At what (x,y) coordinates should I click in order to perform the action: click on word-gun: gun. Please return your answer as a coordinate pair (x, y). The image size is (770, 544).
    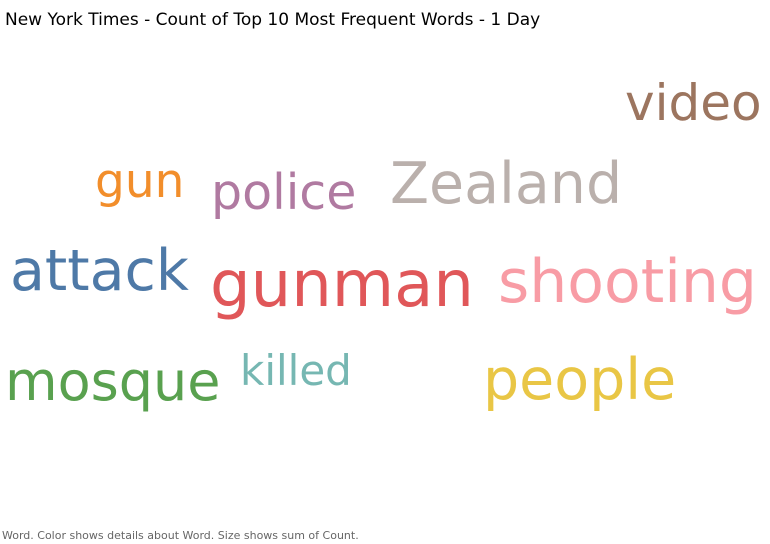
    Looking at the image, I should click on (140, 181).